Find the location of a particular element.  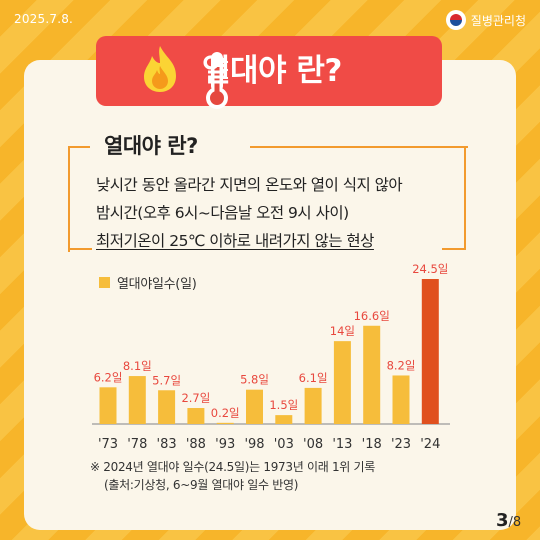

x-tick-label-10: '23 is located at coordinates (401, 444).